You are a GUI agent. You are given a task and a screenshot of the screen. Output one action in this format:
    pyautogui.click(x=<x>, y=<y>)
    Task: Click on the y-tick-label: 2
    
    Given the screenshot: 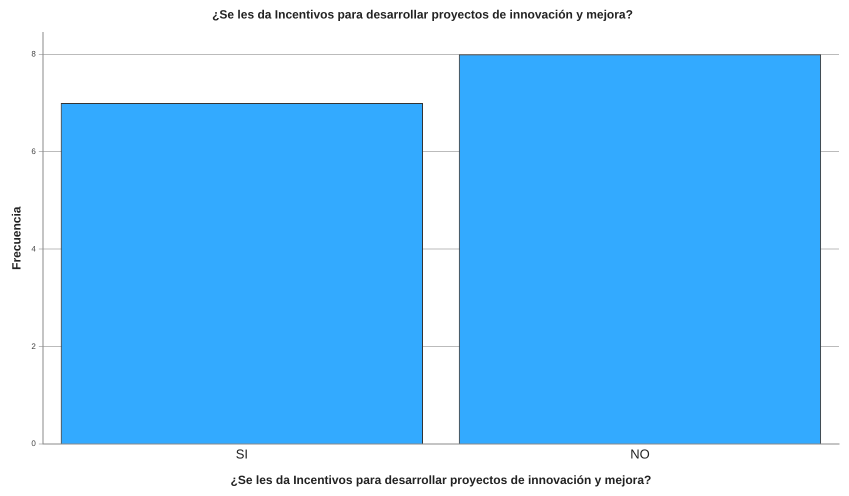 What is the action you would take?
    pyautogui.click(x=33, y=346)
    